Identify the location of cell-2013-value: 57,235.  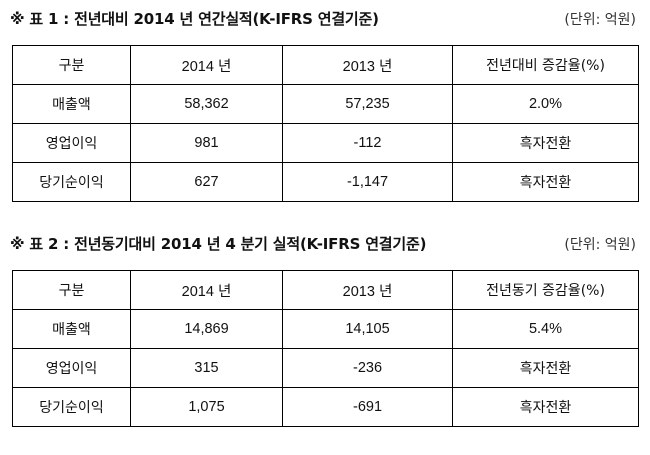
(367, 104).